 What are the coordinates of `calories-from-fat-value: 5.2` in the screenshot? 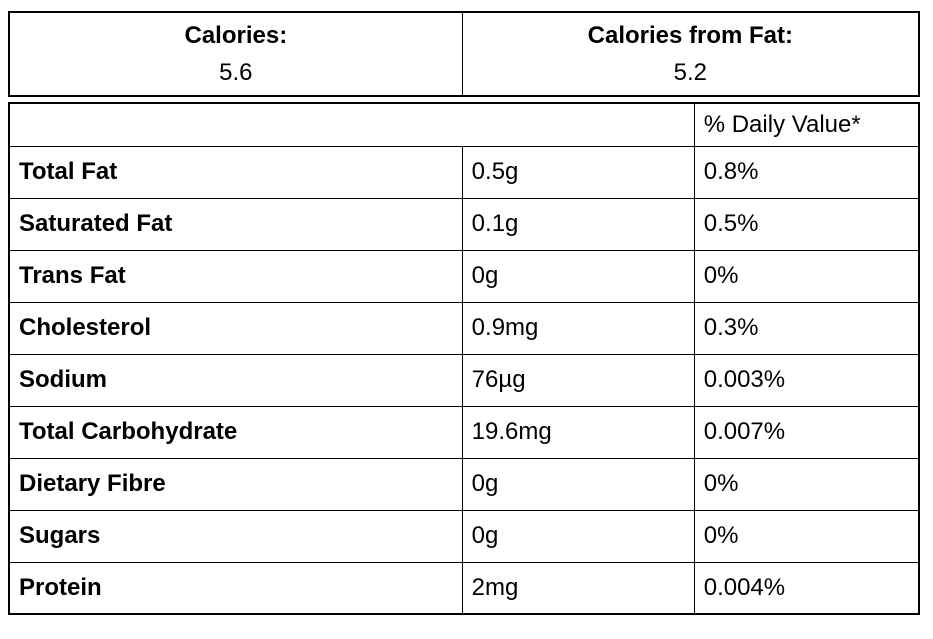 It's located at (690, 72).